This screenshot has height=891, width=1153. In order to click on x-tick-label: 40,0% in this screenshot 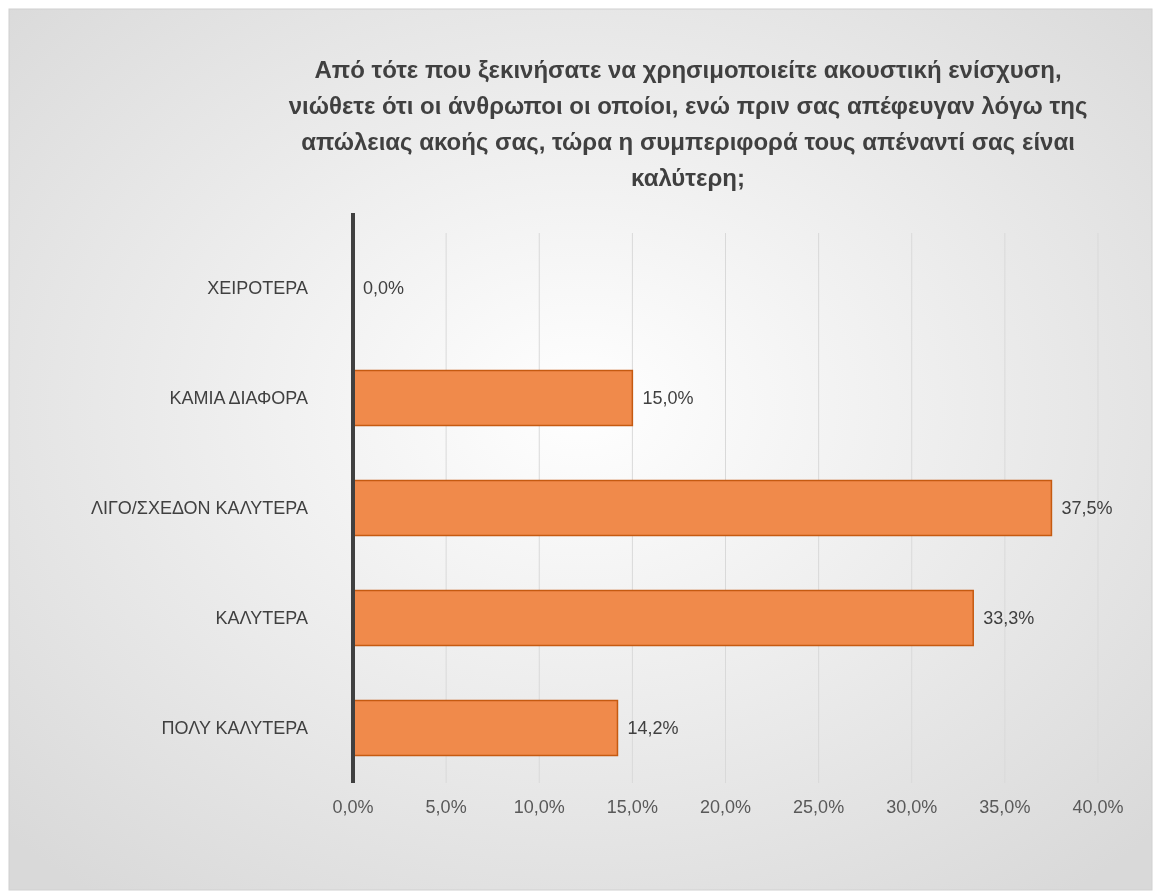, I will do `click(1098, 807)`.